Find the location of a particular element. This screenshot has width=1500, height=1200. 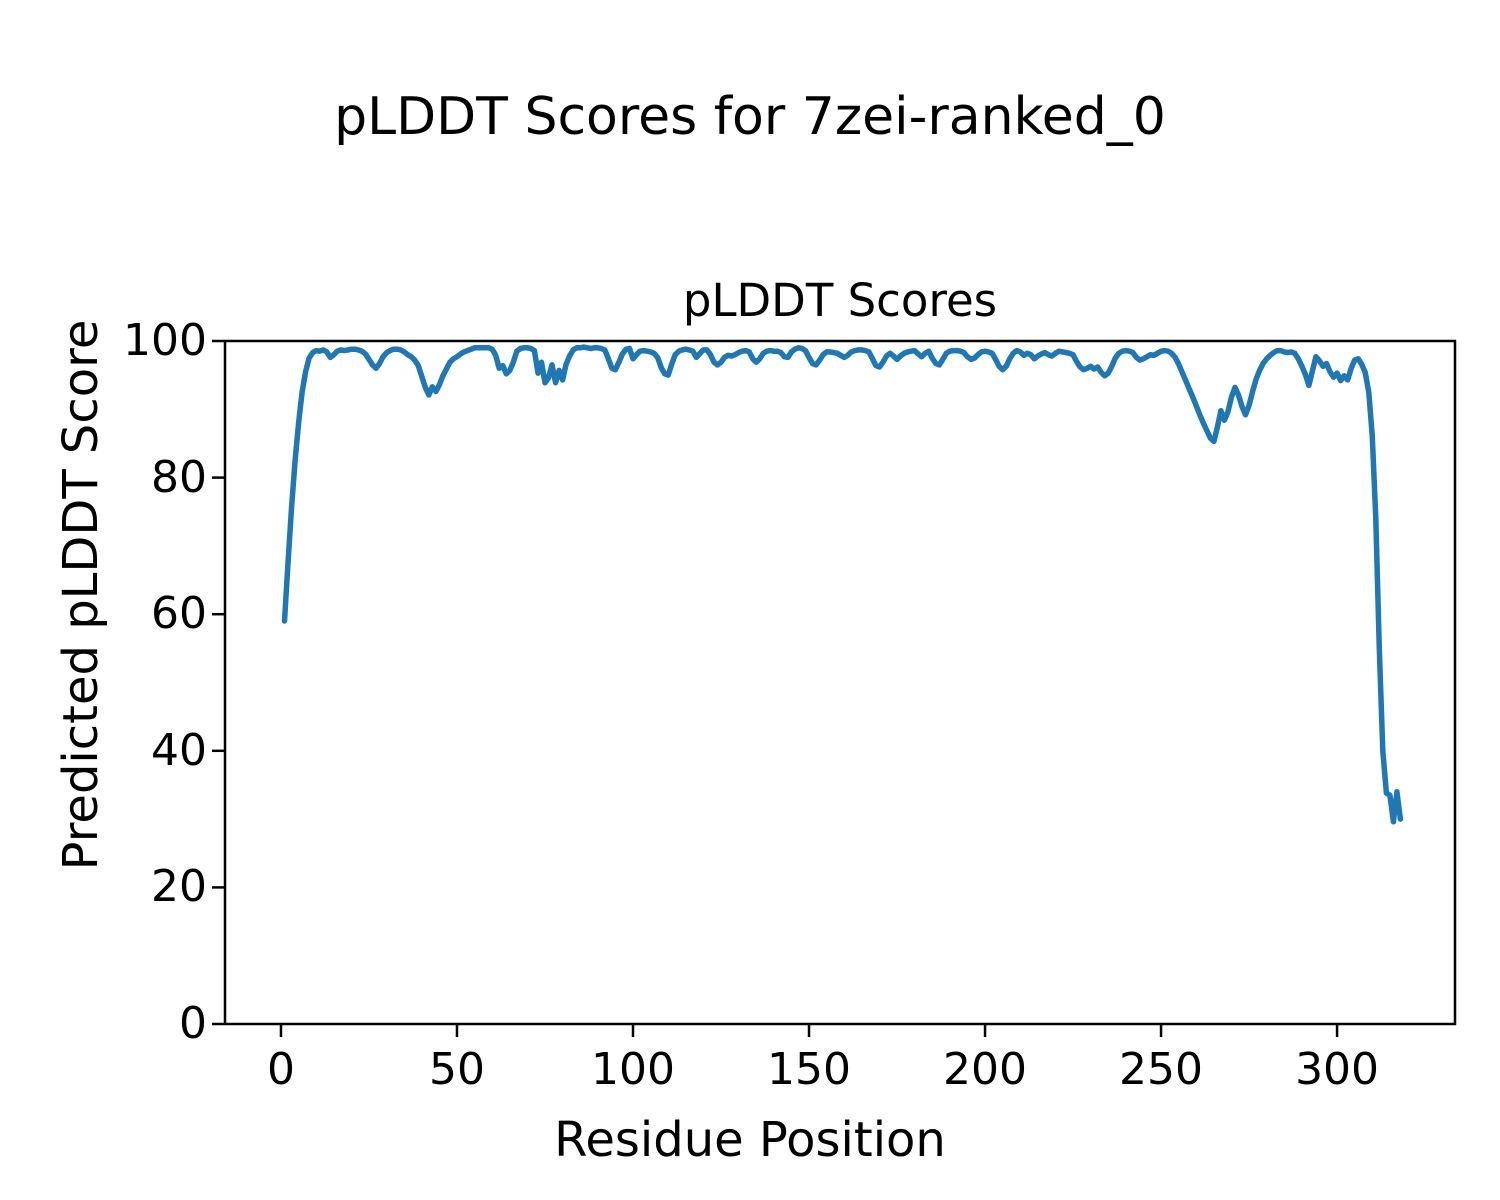

y-tick-label: 80 is located at coordinates (179, 477).